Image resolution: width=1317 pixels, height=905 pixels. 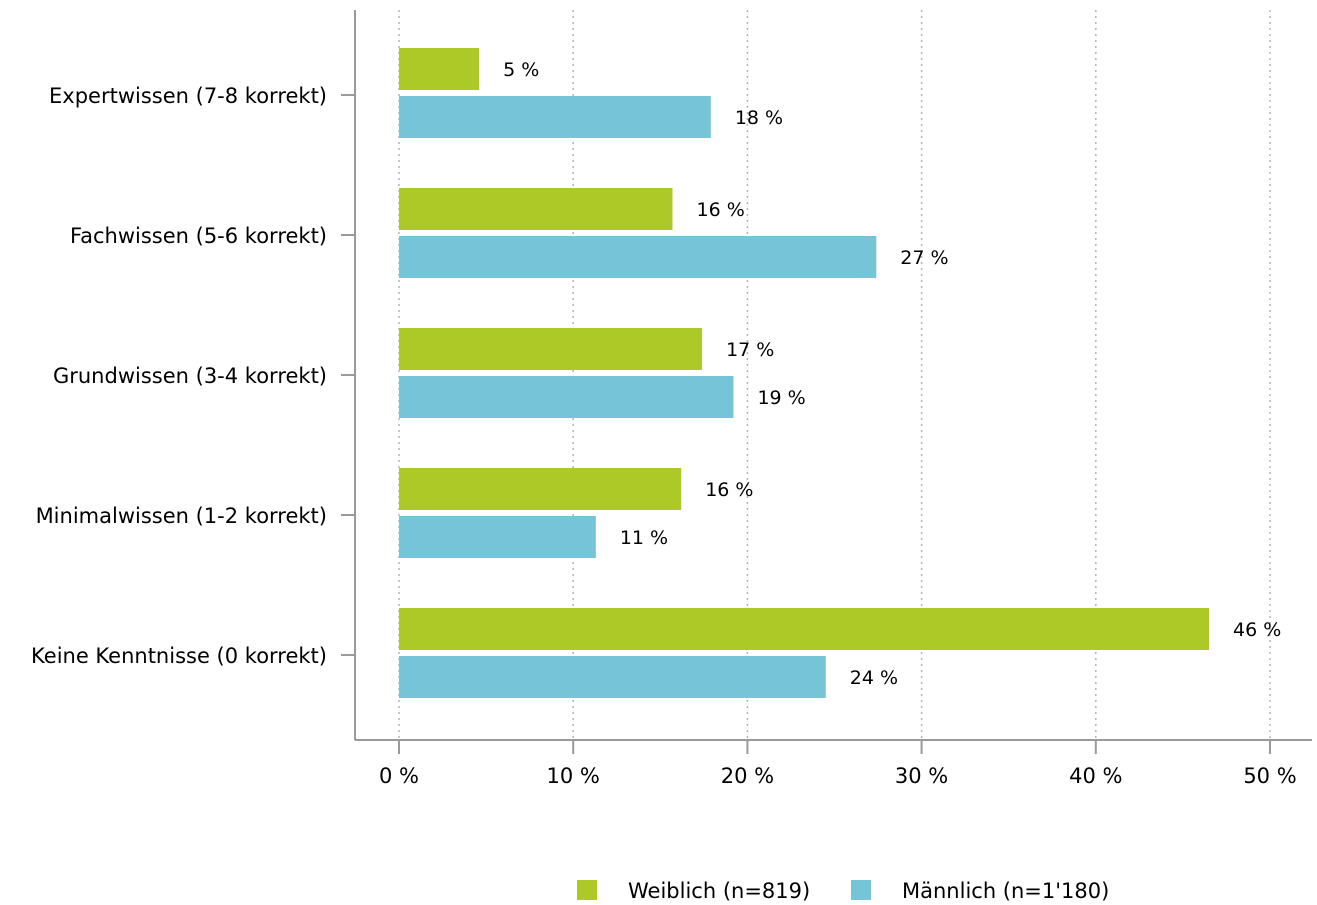 What do you see at coordinates (181, 516) in the screenshot?
I see `category-label: Minimalwissen (1-2 korrekt)` at bounding box center [181, 516].